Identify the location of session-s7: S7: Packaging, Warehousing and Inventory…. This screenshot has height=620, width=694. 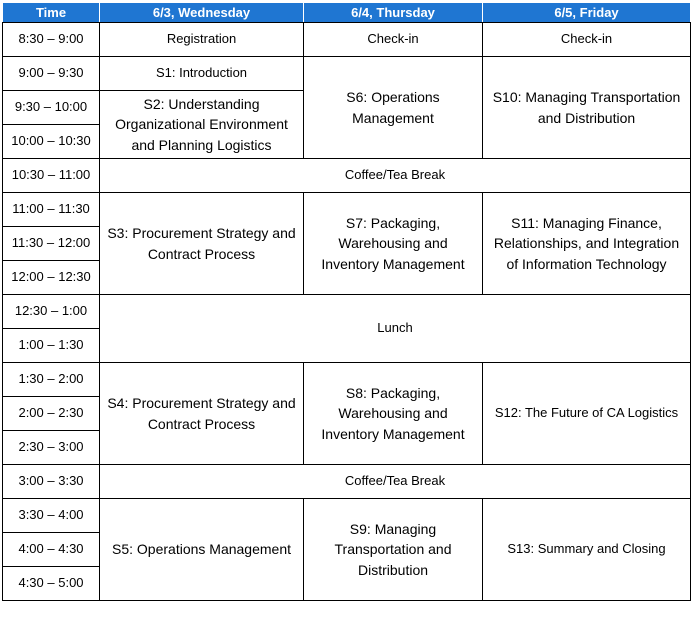
(393, 243).